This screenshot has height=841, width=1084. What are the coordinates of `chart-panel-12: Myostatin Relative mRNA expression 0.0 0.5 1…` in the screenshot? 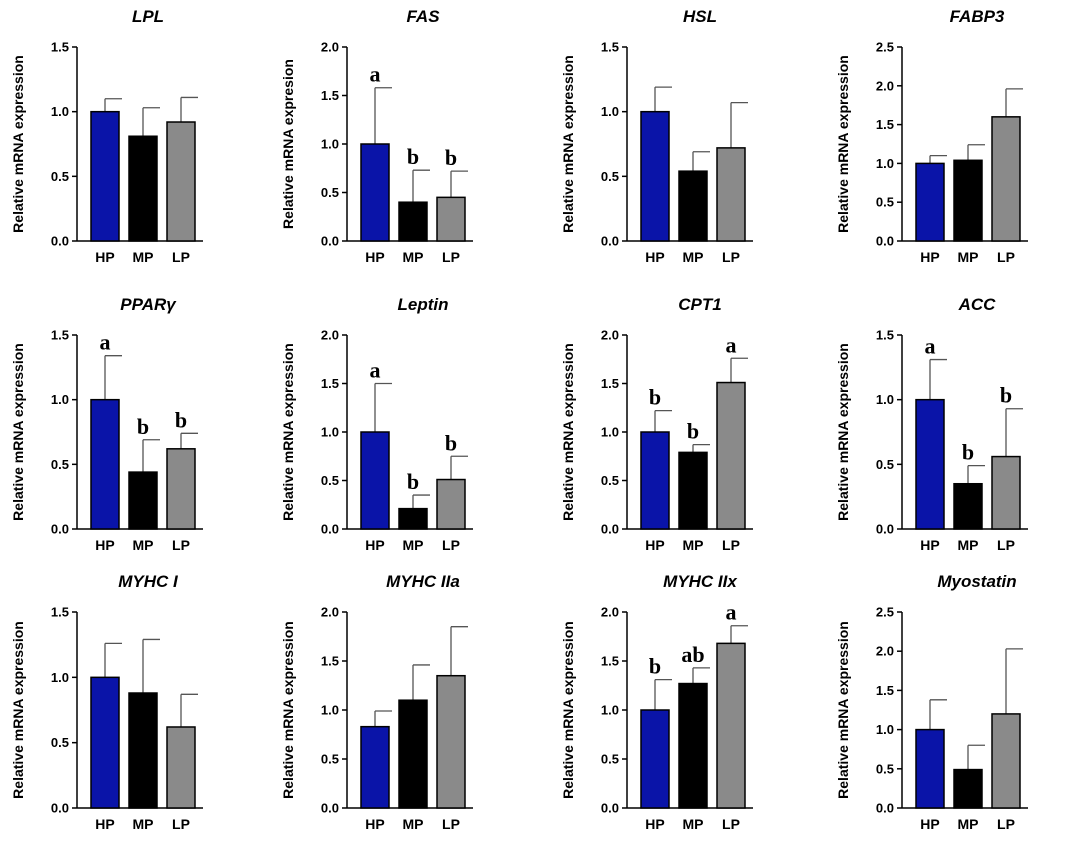 It's located at (931, 702).